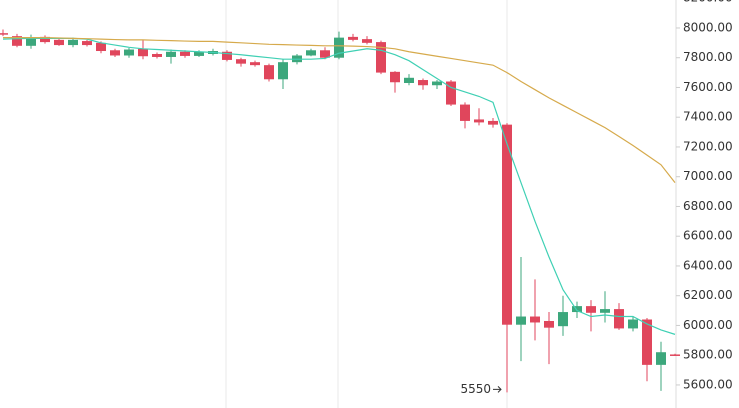 The width and height of the screenshot is (739, 408). What do you see at coordinates (708, 295) in the screenshot?
I see `y-tick-label: 6200.00` at bounding box center [708, 295].